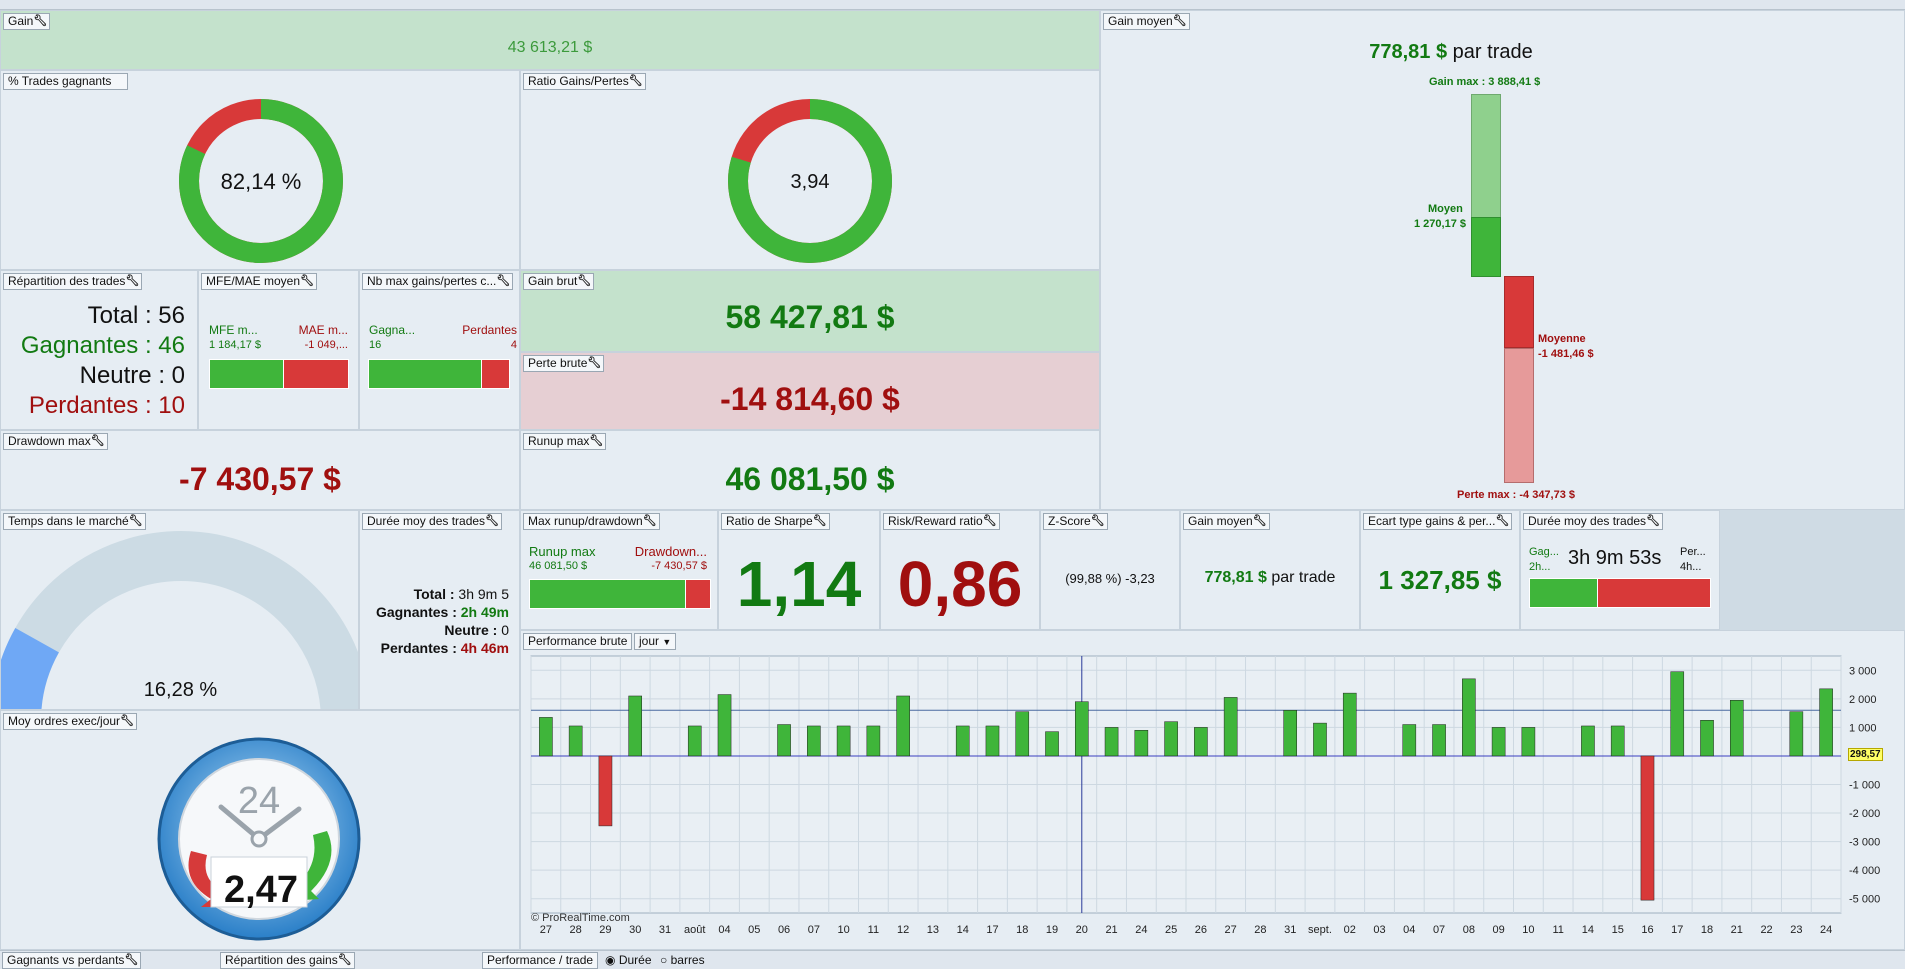 The width and height of the screenshot is (1905, 969). What do you see at coordinates (941, 521) in the screenshot?
I see `risk-reward-title: Risk/Reward ratio 🔧︎` at bounding box center [941, 521].